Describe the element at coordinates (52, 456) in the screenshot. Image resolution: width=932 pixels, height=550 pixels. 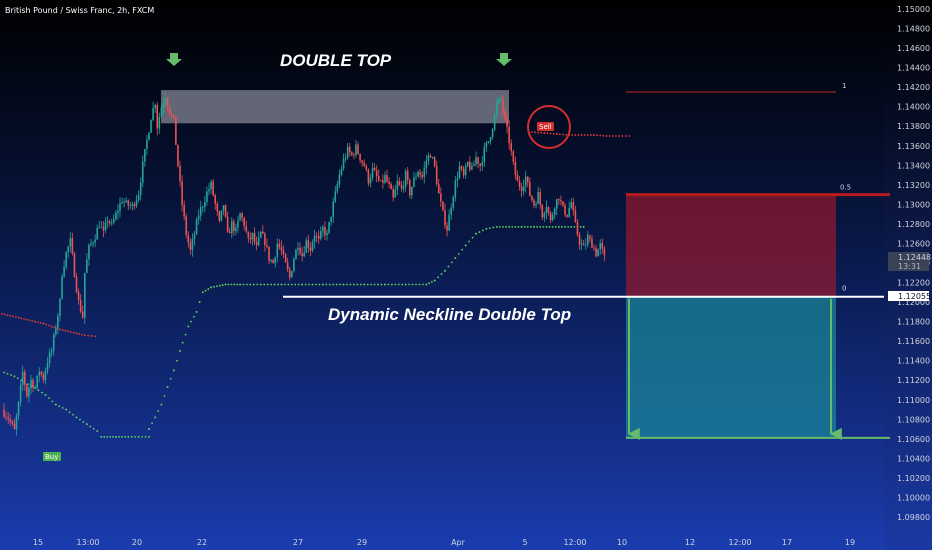
I see `buy-signal: Buy` at that location.